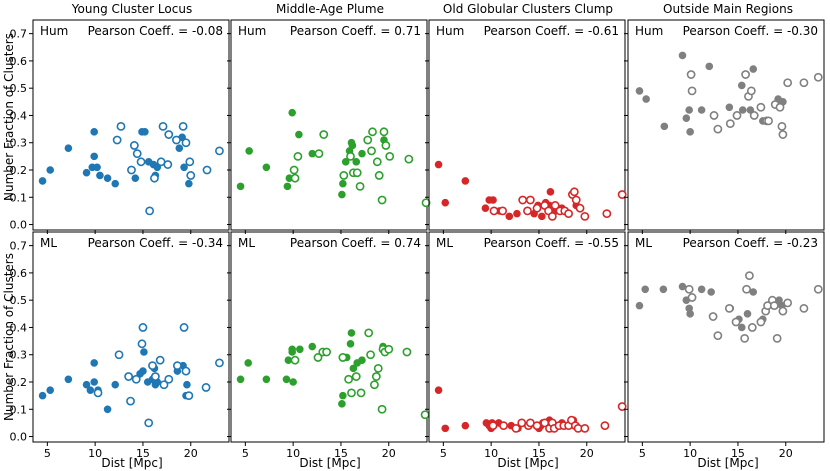 This screenshot has width=830, height=471. Describe the element at coordinates (48, 243) in the screenshot. I see `row-tag-label: ML` at that location.